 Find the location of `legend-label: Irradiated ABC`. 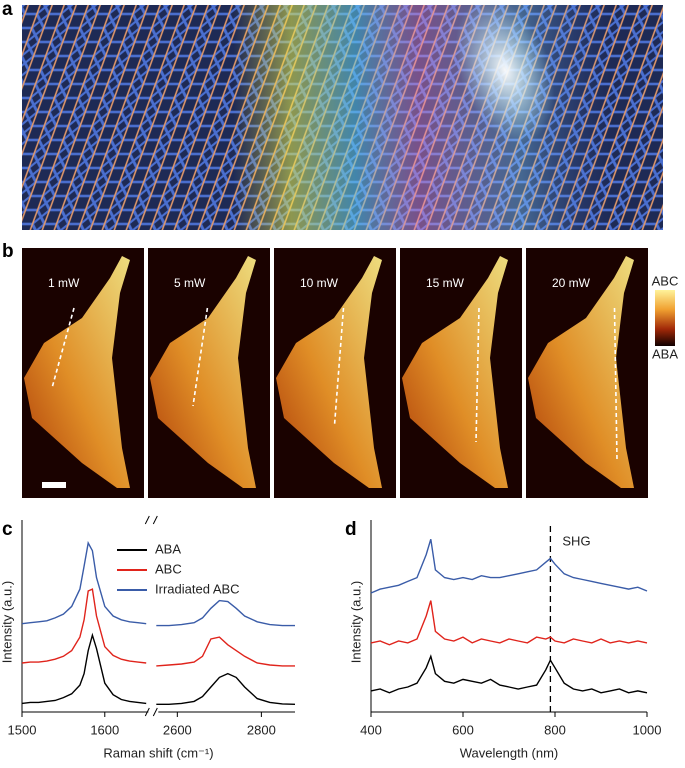

legend-label: Irradiated ABC is located at coordinates (197, 588).